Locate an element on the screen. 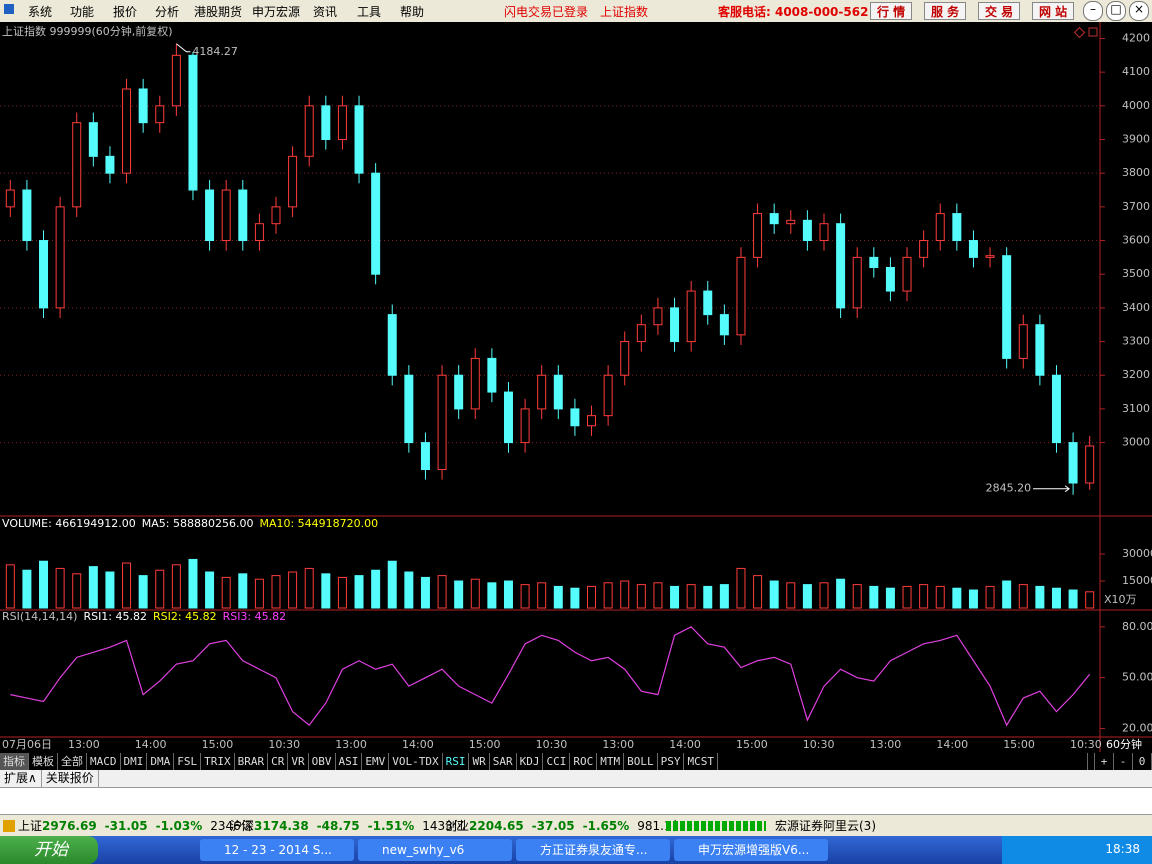 The height and width of the screenshot is (864, 1152). indicator-tab: DMA is located at coordinates (161, 761).